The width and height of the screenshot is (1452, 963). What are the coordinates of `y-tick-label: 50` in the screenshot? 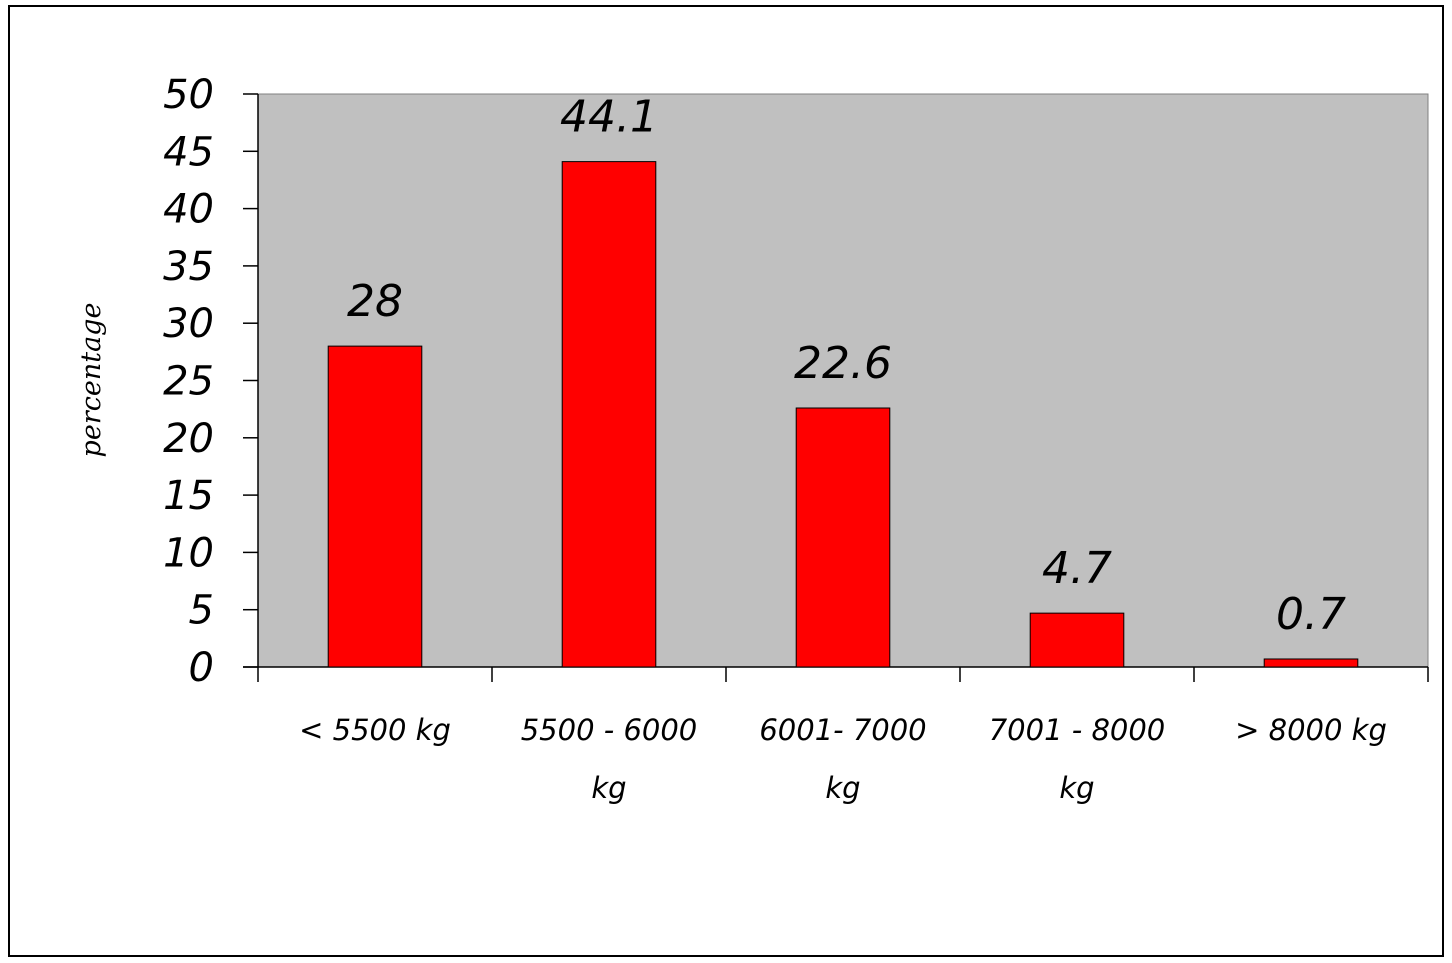 It's located at (188, 95).